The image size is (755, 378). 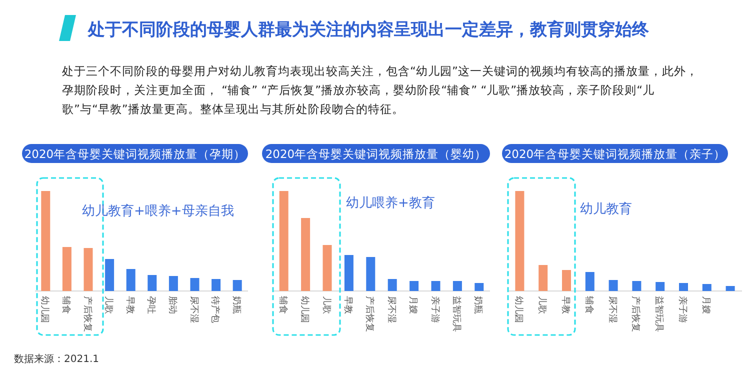 I want to click on annotation: 幼儿喂养+教育, so click(x=390, y=203).